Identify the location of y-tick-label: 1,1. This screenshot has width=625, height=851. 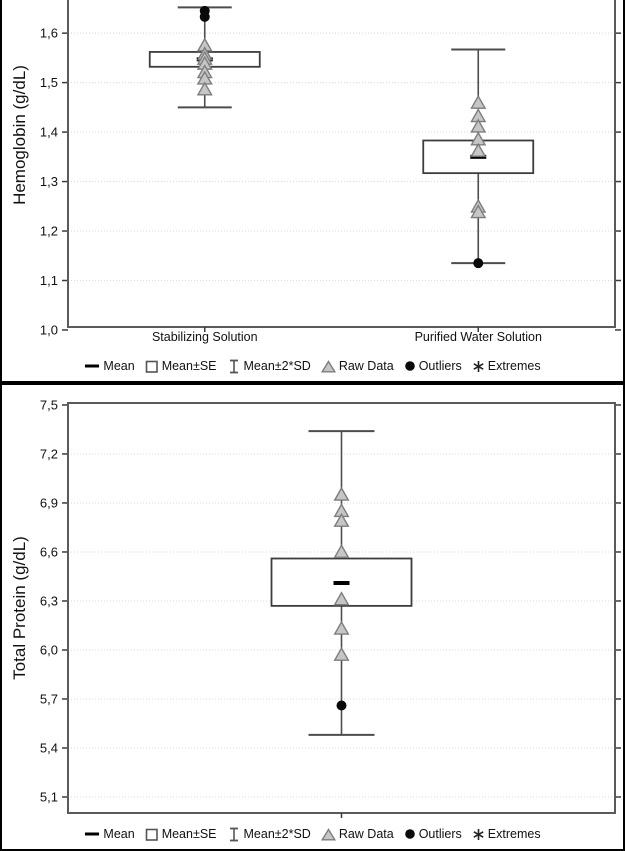
(49, 280).